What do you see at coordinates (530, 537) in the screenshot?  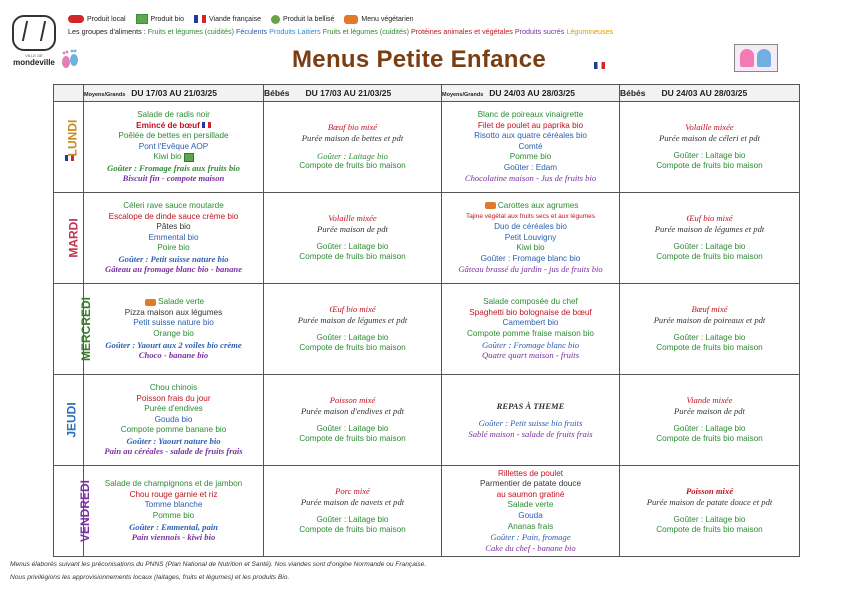 I see `snack-item: Goûter : Pain, fromage` at bounding box center [530, 537].